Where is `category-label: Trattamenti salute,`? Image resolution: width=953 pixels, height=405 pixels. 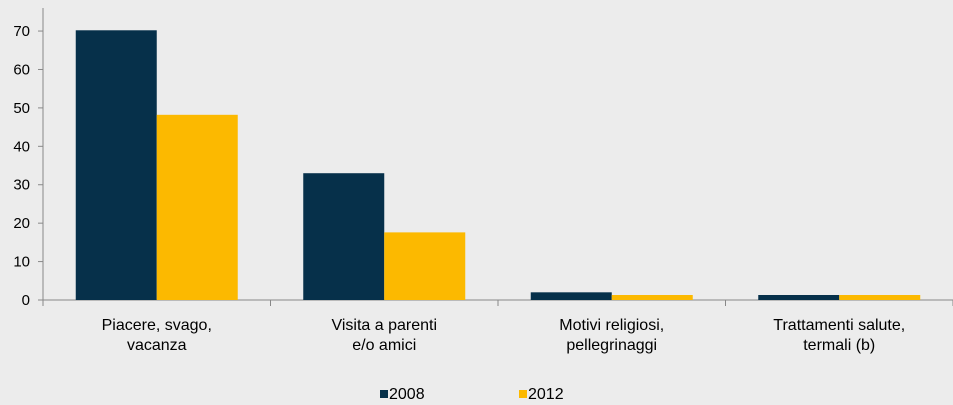 category-label: Trattamenti salute, is located at coordinates (839, 325).